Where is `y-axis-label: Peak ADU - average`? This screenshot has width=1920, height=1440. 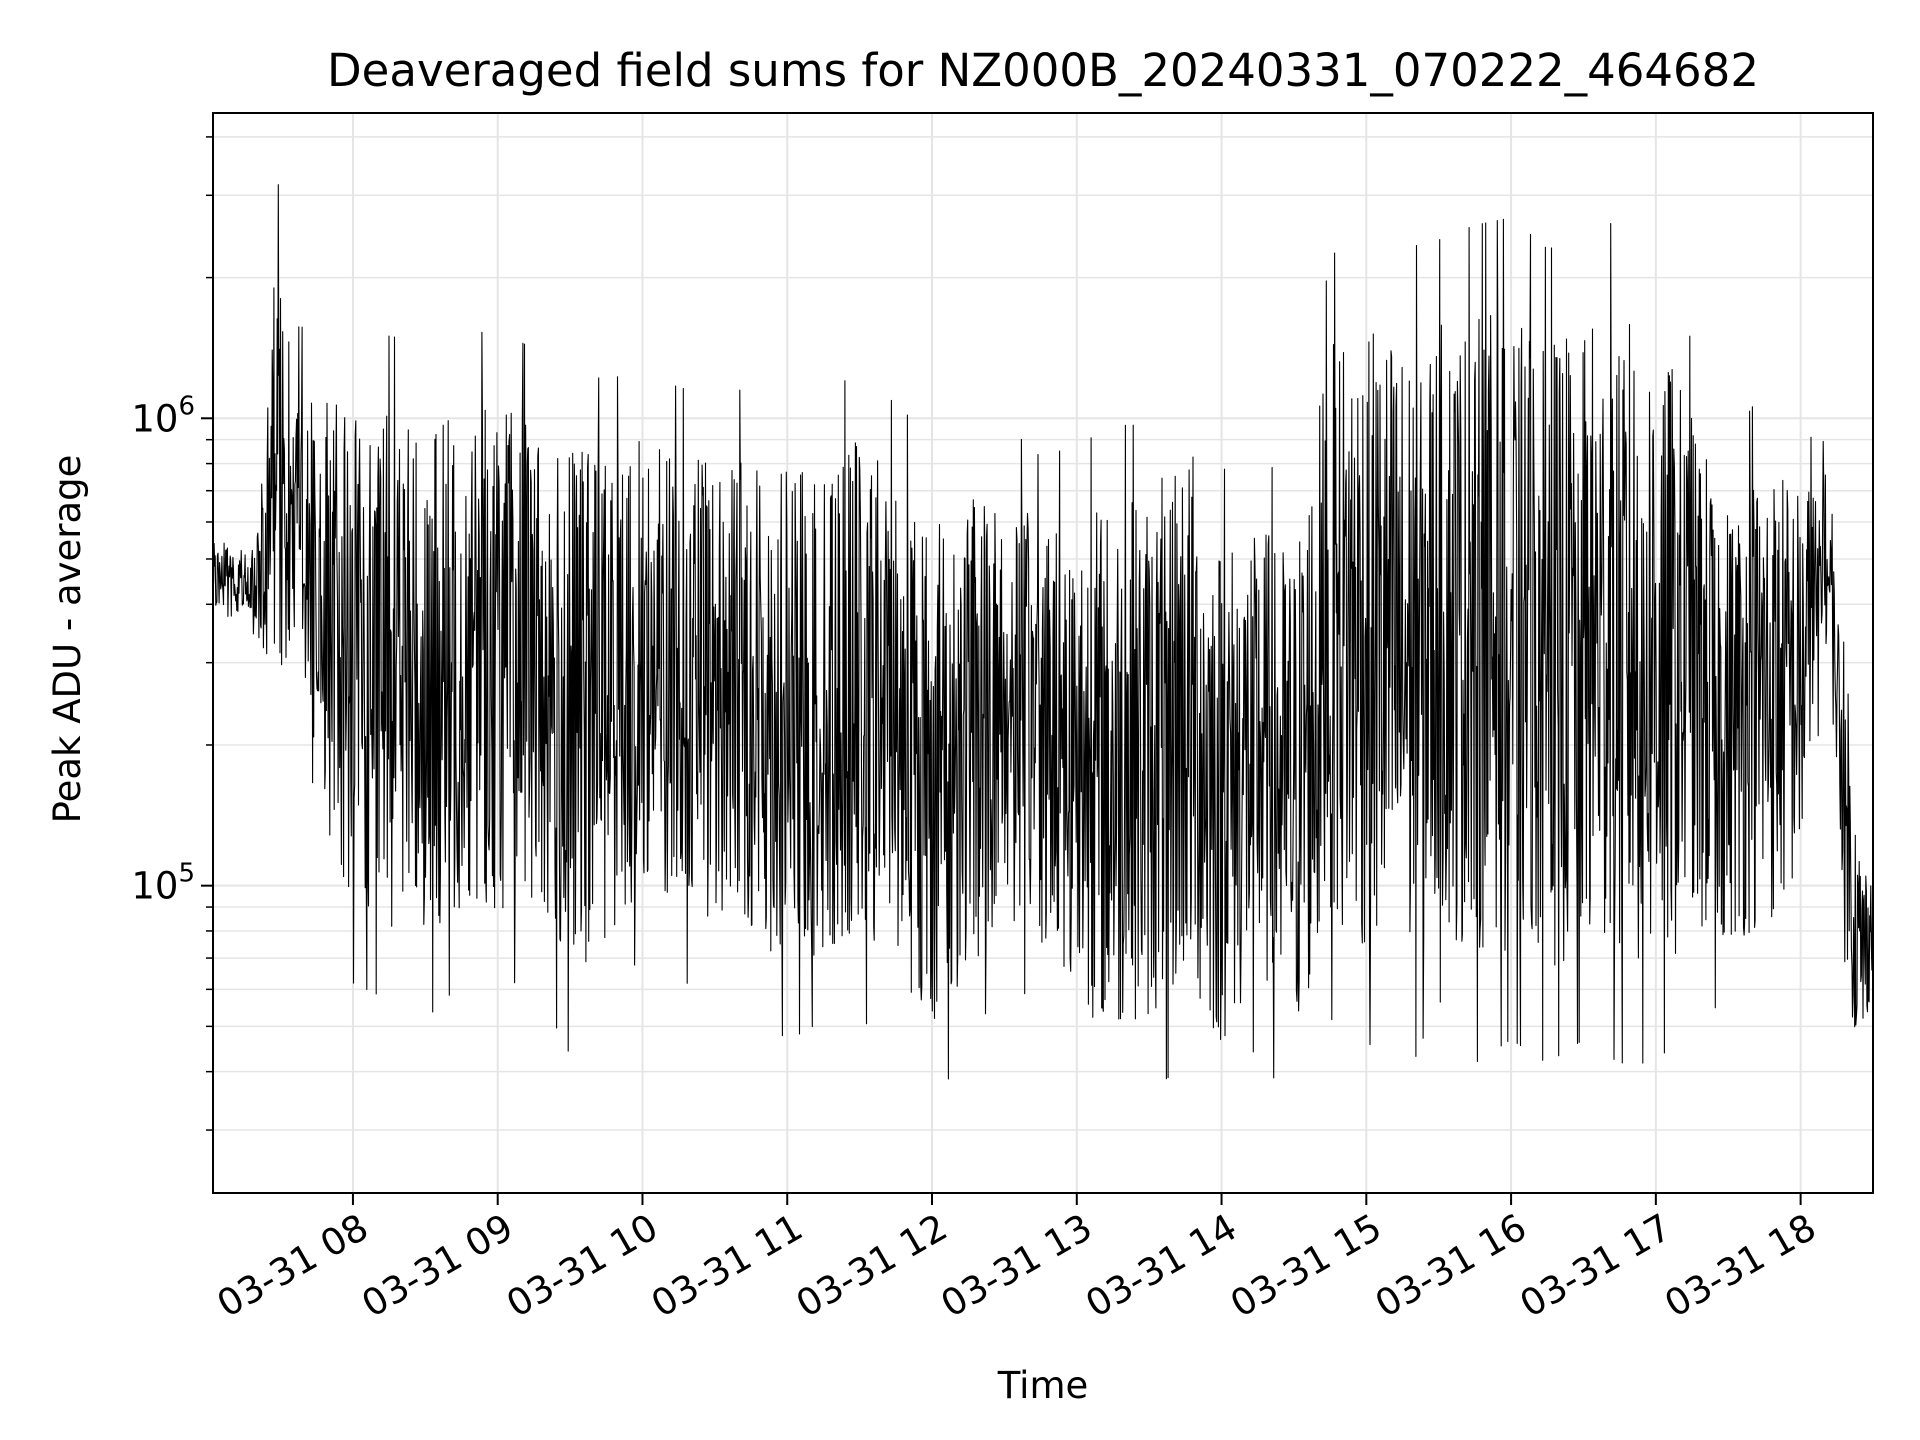
y-axis-label: Peak ADU - average is located at coordinates (67, 639).